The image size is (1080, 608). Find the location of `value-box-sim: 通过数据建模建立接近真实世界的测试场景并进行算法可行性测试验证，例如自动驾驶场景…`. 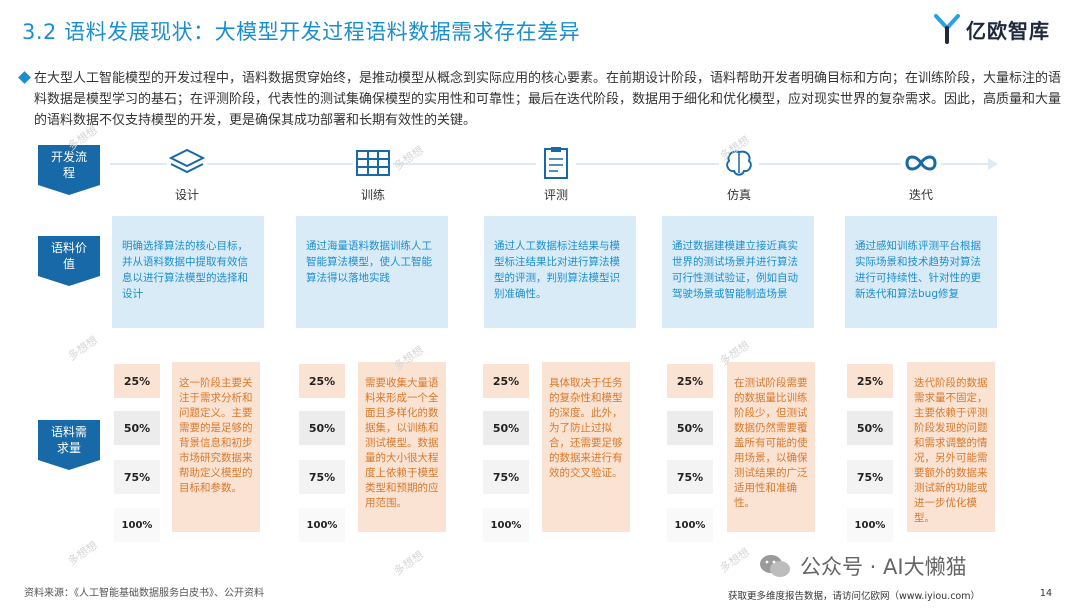

value-box-sim: 通过数据建模建立接近真实世界的测试场景并进行算法可行性测试验证，例如自动驾驶场景… is located at coordinates (738, 272).